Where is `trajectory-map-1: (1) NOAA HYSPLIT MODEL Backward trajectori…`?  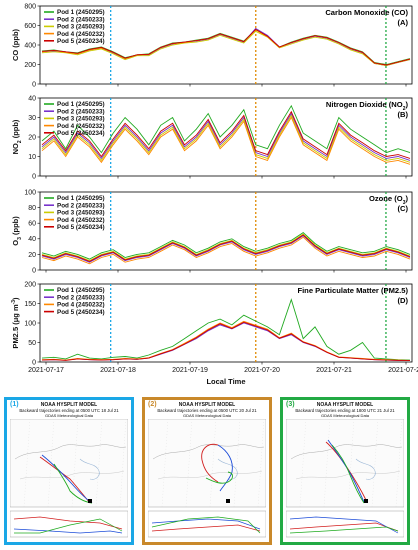 trajectory-map-1: (1) NOAA HYSPLIT MODEL Backward trajectori… is located at coordinates (69, 471).